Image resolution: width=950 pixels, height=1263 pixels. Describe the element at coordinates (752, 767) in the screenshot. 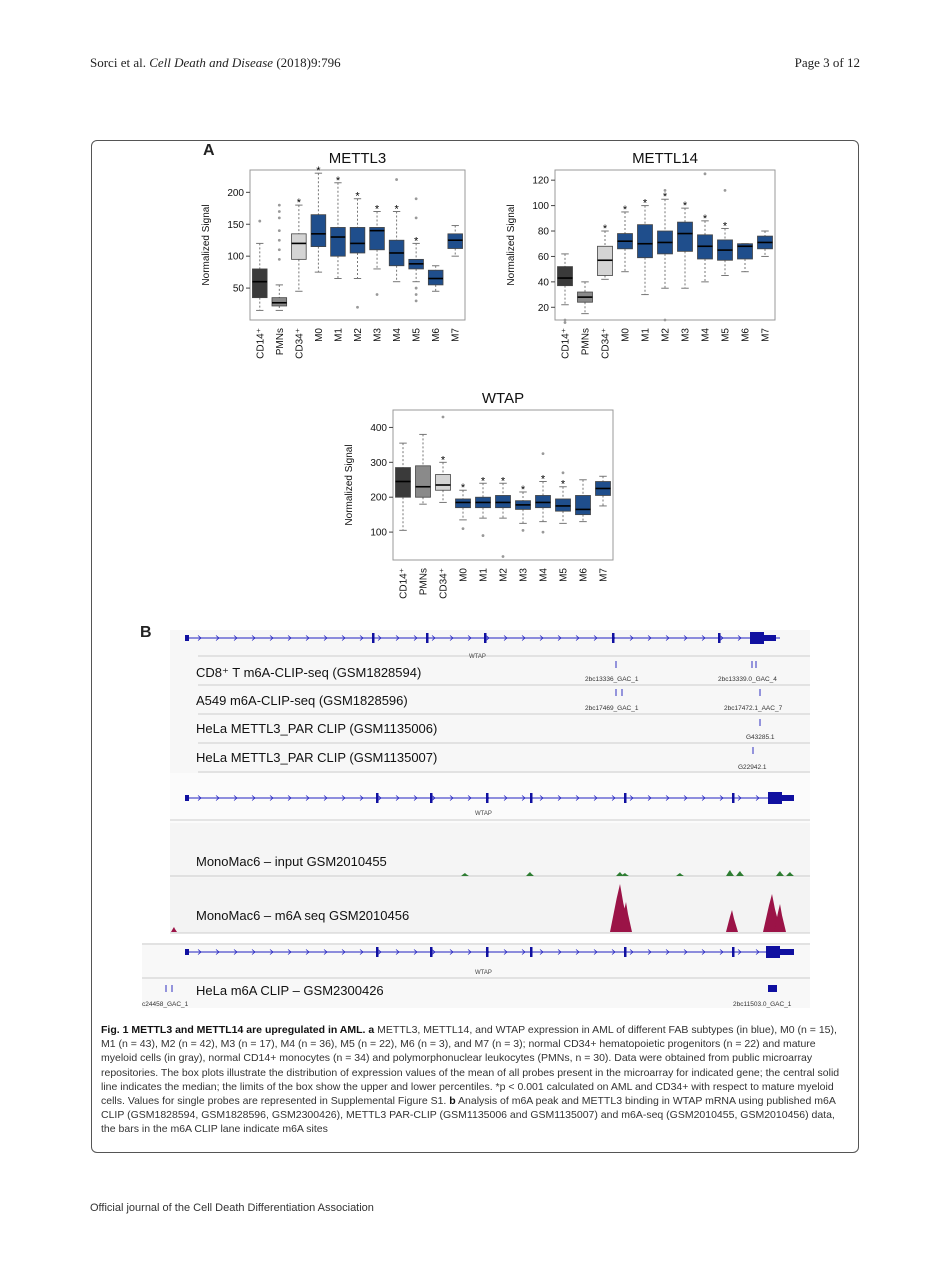

I see `site-label-6: G22942.1` at that location.